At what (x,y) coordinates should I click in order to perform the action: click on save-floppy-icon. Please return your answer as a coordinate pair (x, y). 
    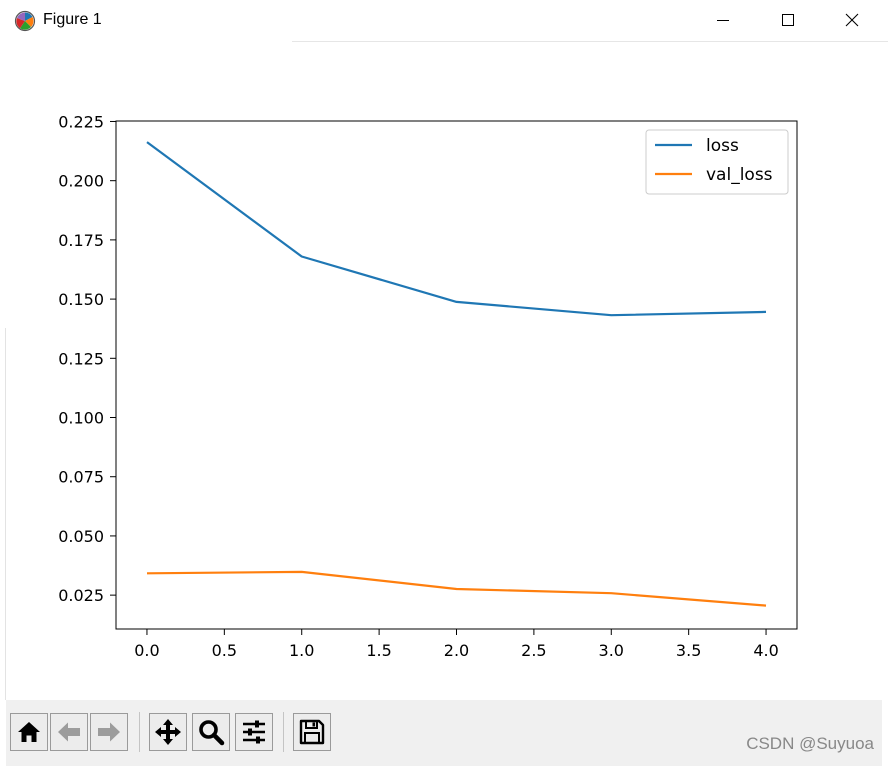
    Looking at the image, I should click on (312, 732).